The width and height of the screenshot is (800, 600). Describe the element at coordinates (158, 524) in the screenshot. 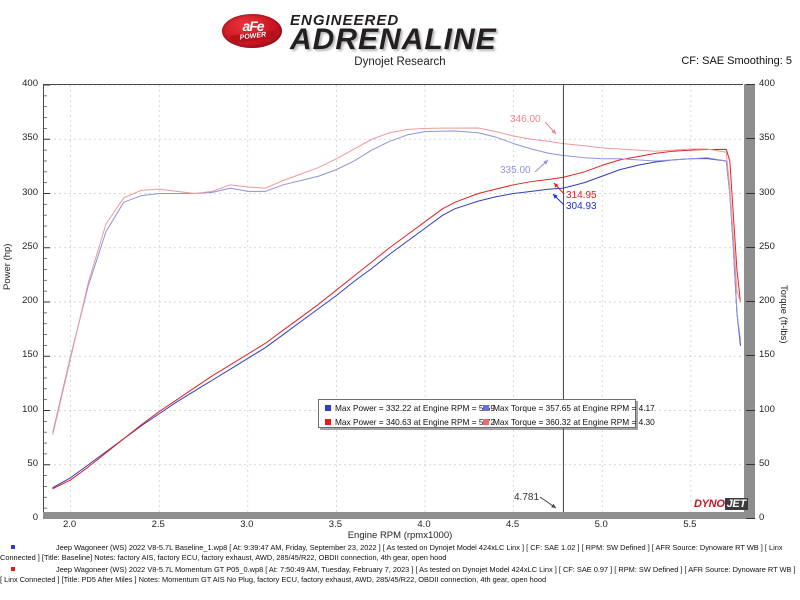

I see `x-tick-label: 2.5` at that location.